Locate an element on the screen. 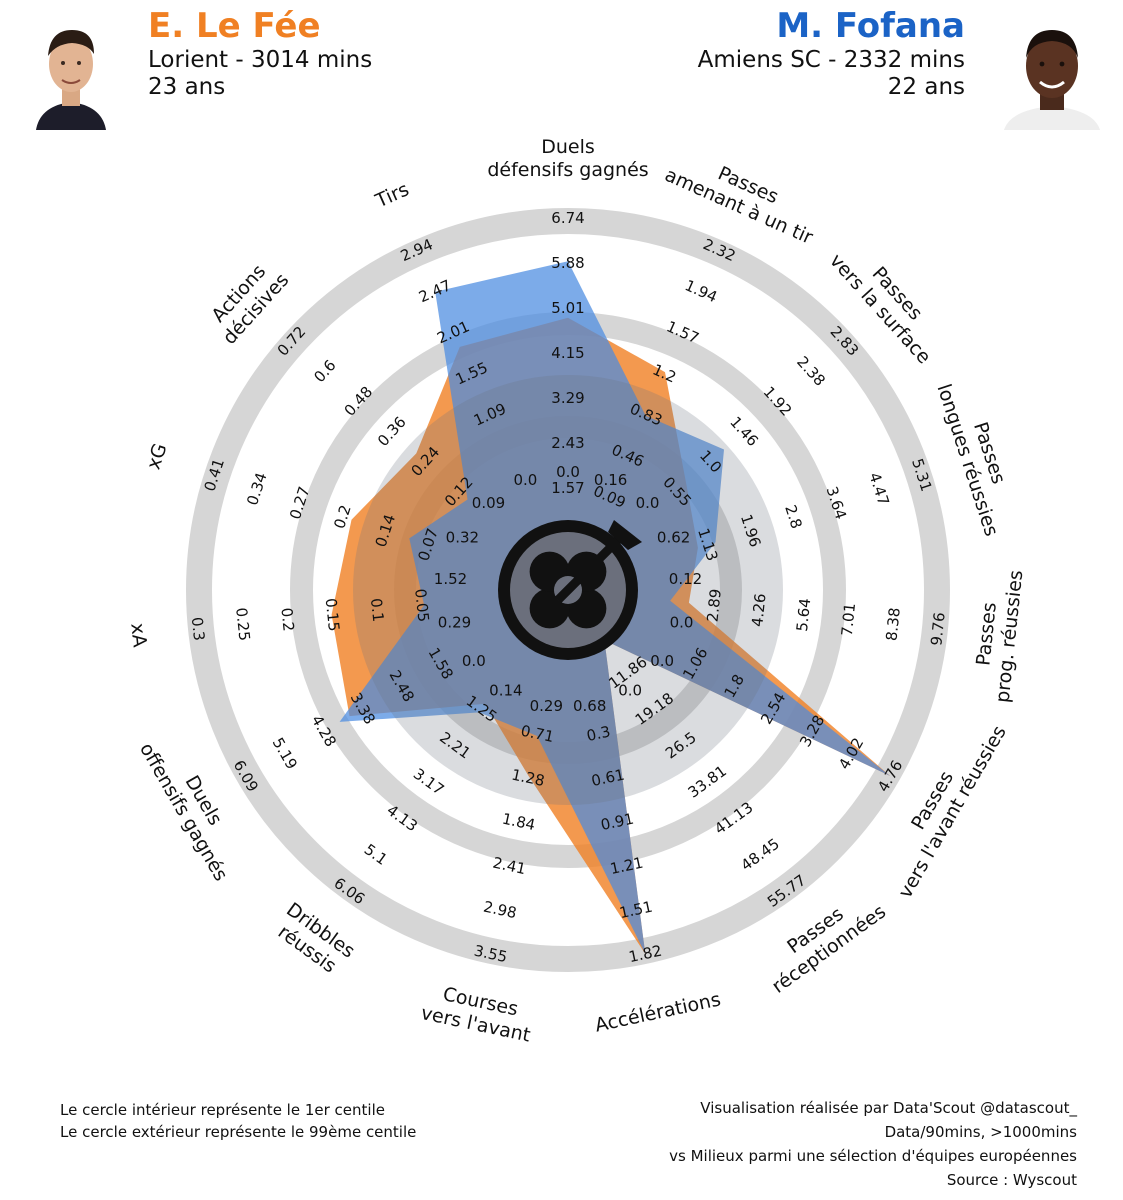 This screenshot has height=1200, width=1123. tick-label: 5.19 is located at coordinates (285, 754).